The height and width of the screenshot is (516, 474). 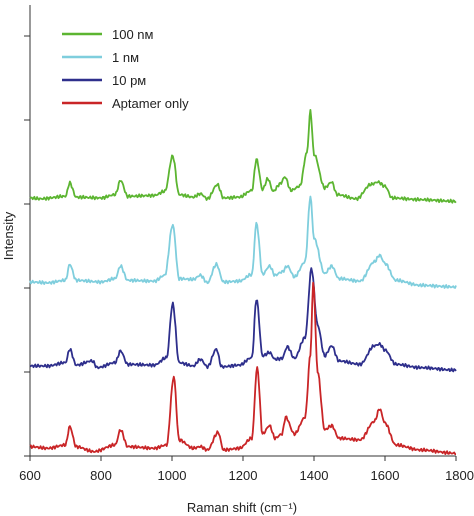 I want to click on y-axis-label: Intensity, so click(x=8, y=235).